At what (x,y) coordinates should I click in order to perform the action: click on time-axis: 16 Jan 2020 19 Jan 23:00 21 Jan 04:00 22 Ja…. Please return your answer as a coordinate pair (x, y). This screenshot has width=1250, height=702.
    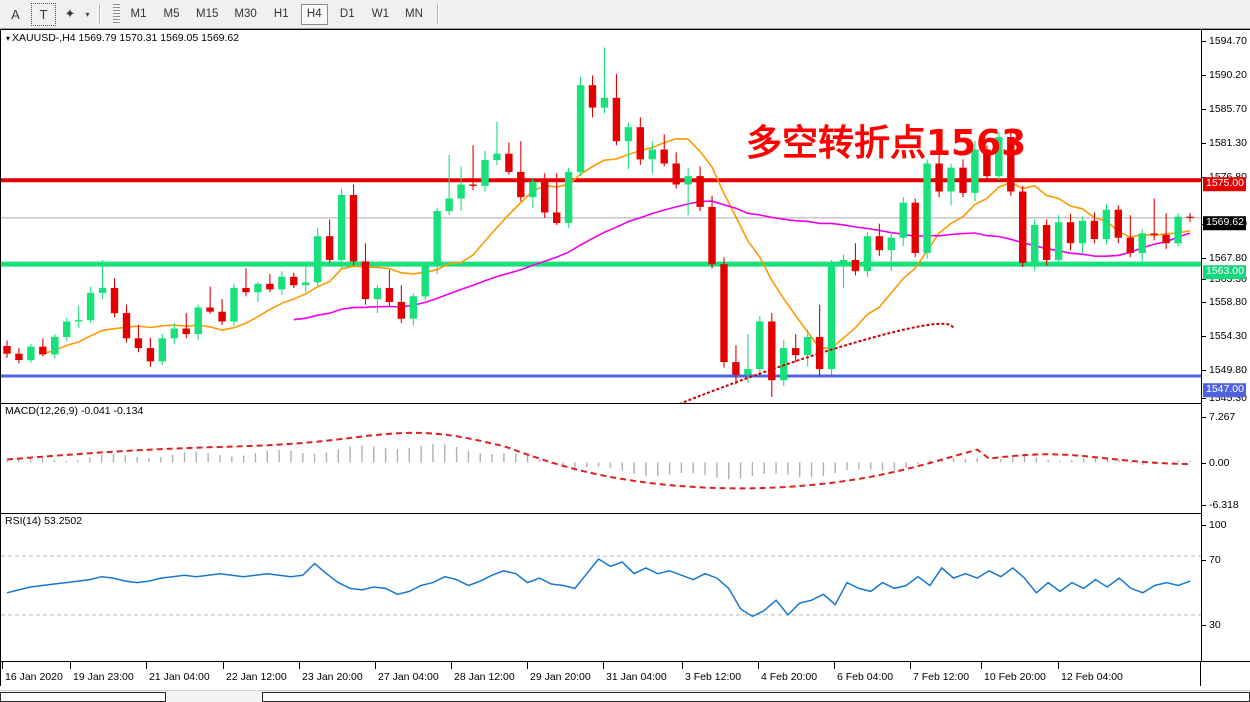
    Looking at the image, I should click on (600, 674).